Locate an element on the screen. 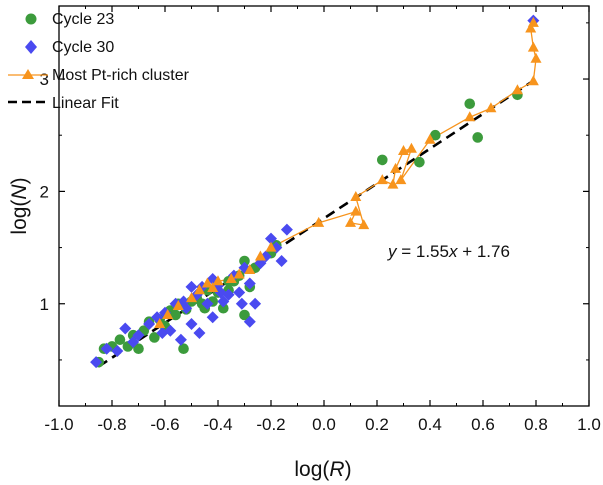  x-tick-label: 0.8 is located at coordinates (536, 424).